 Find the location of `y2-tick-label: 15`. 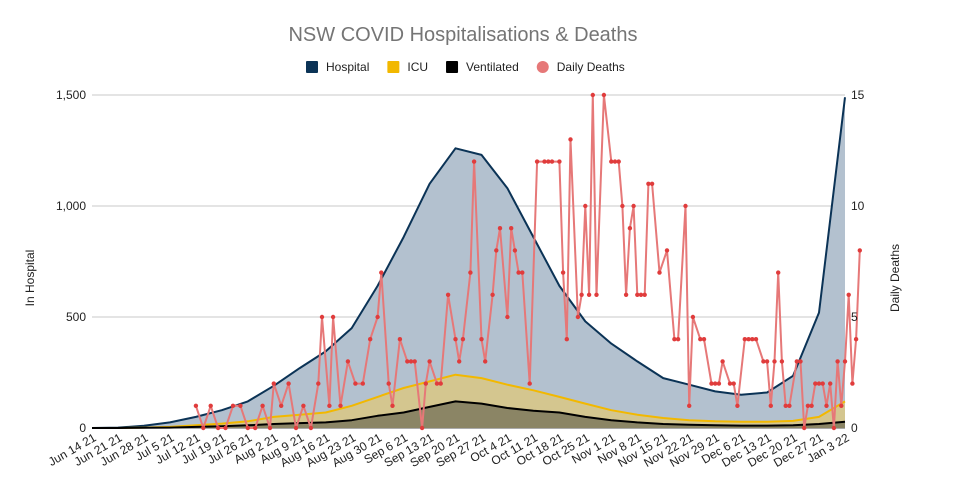

y2-tick-label: 15 is located at coordinates (858, 95).